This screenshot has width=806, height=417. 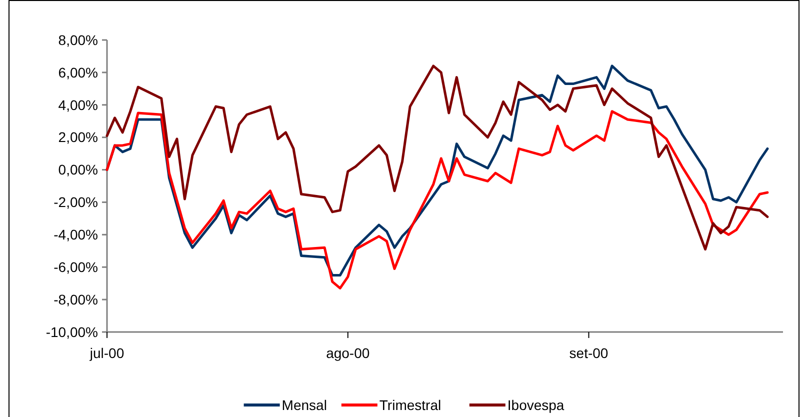 I want to click on y-tick-label: 6,00%, so click(x=78, y=72).